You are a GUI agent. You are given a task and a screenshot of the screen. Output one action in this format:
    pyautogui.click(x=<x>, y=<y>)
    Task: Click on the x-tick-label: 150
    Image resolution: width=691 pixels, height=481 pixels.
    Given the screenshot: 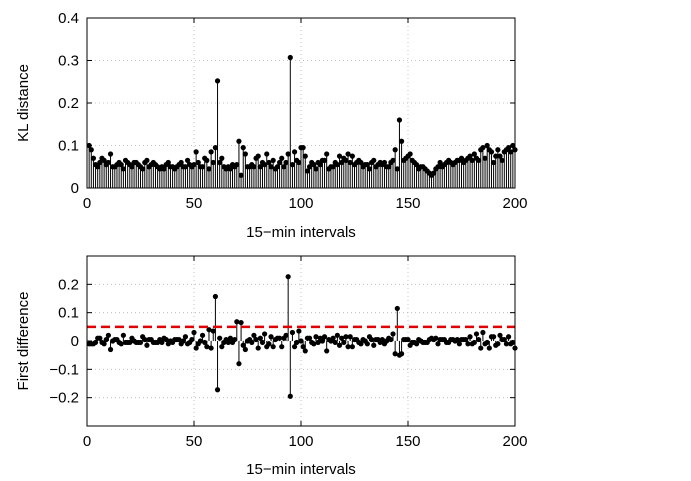 What is the action you would take?
    pyautogui.click(x=407, y=441)
    